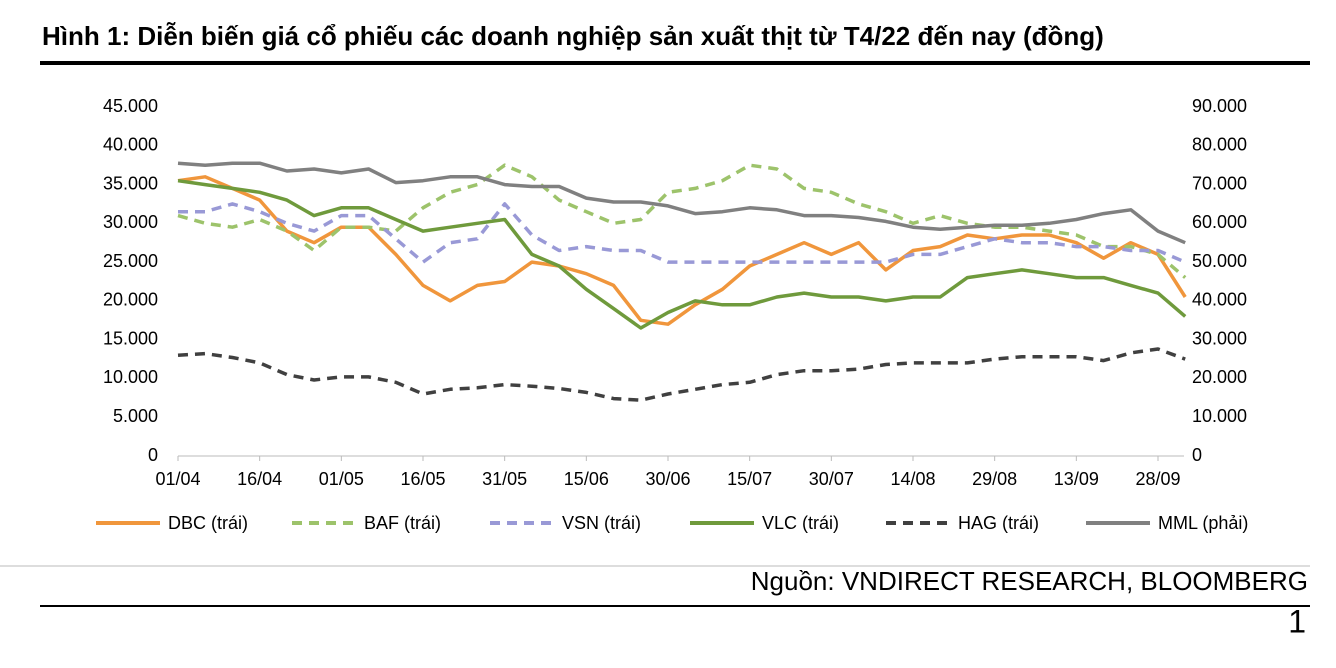 Image resolution: width=1336 pixels, height=668 pixels. What do you see at coordinates (800, 523) in the screenshot?
I see `legend-label: VLC (trái)` at bounding box center [800, 523].